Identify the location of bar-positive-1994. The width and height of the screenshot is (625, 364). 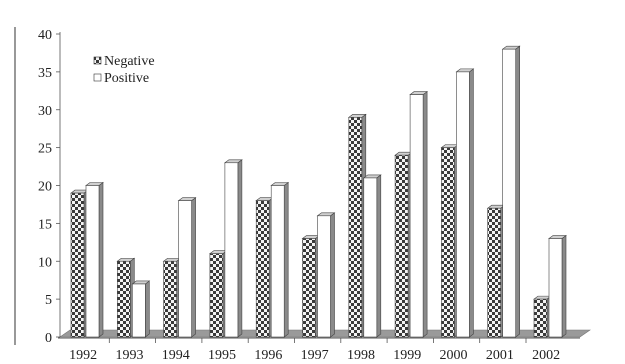
(187, 267).